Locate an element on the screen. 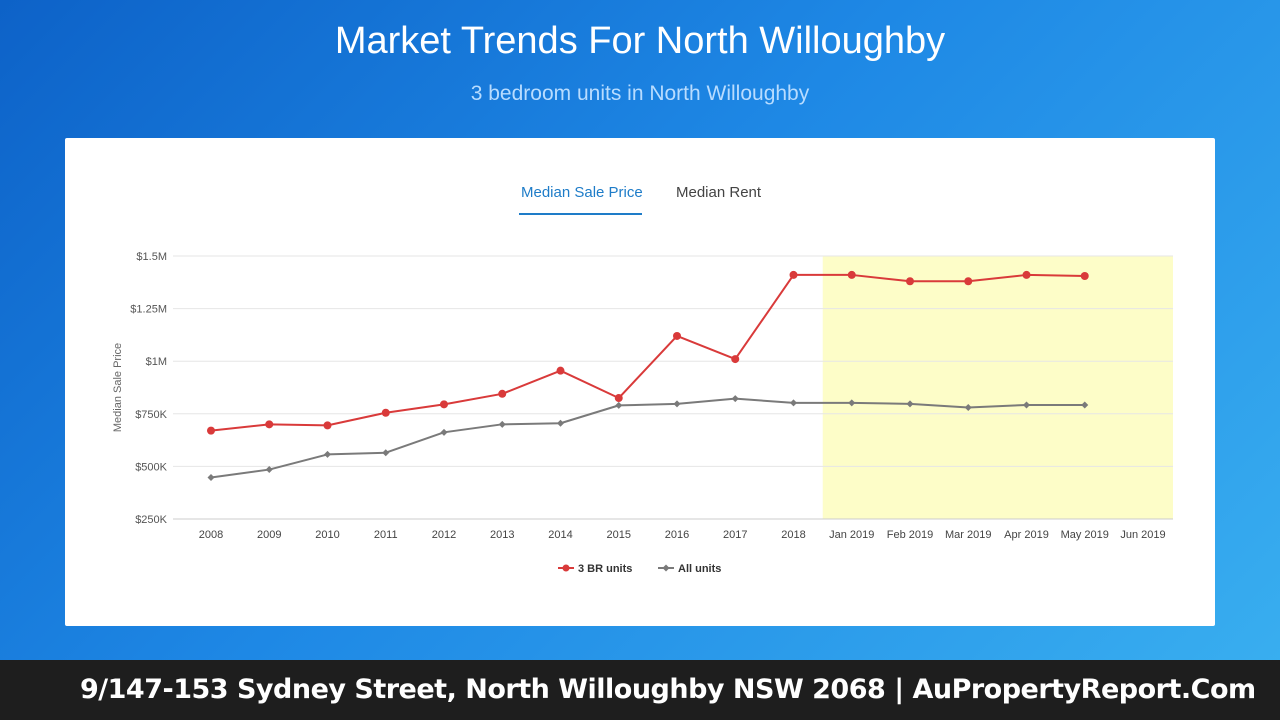  x-tick-label: 2015 is located at coordinates (619, 535).